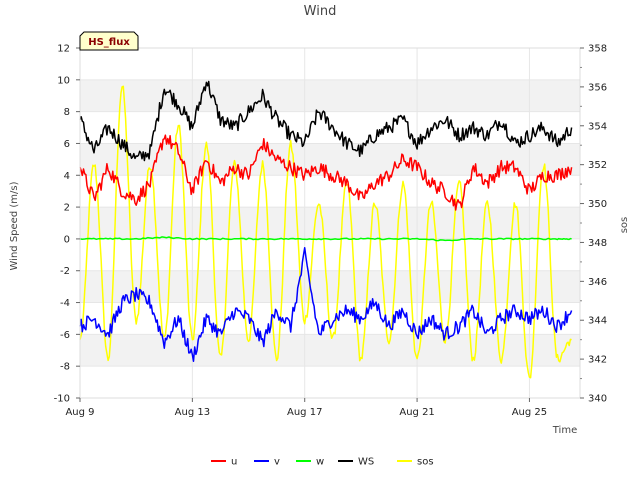 The width and height of the screenshot is (640, 480). I want to click on y-tick-label-7: 4, so click(67, 176).